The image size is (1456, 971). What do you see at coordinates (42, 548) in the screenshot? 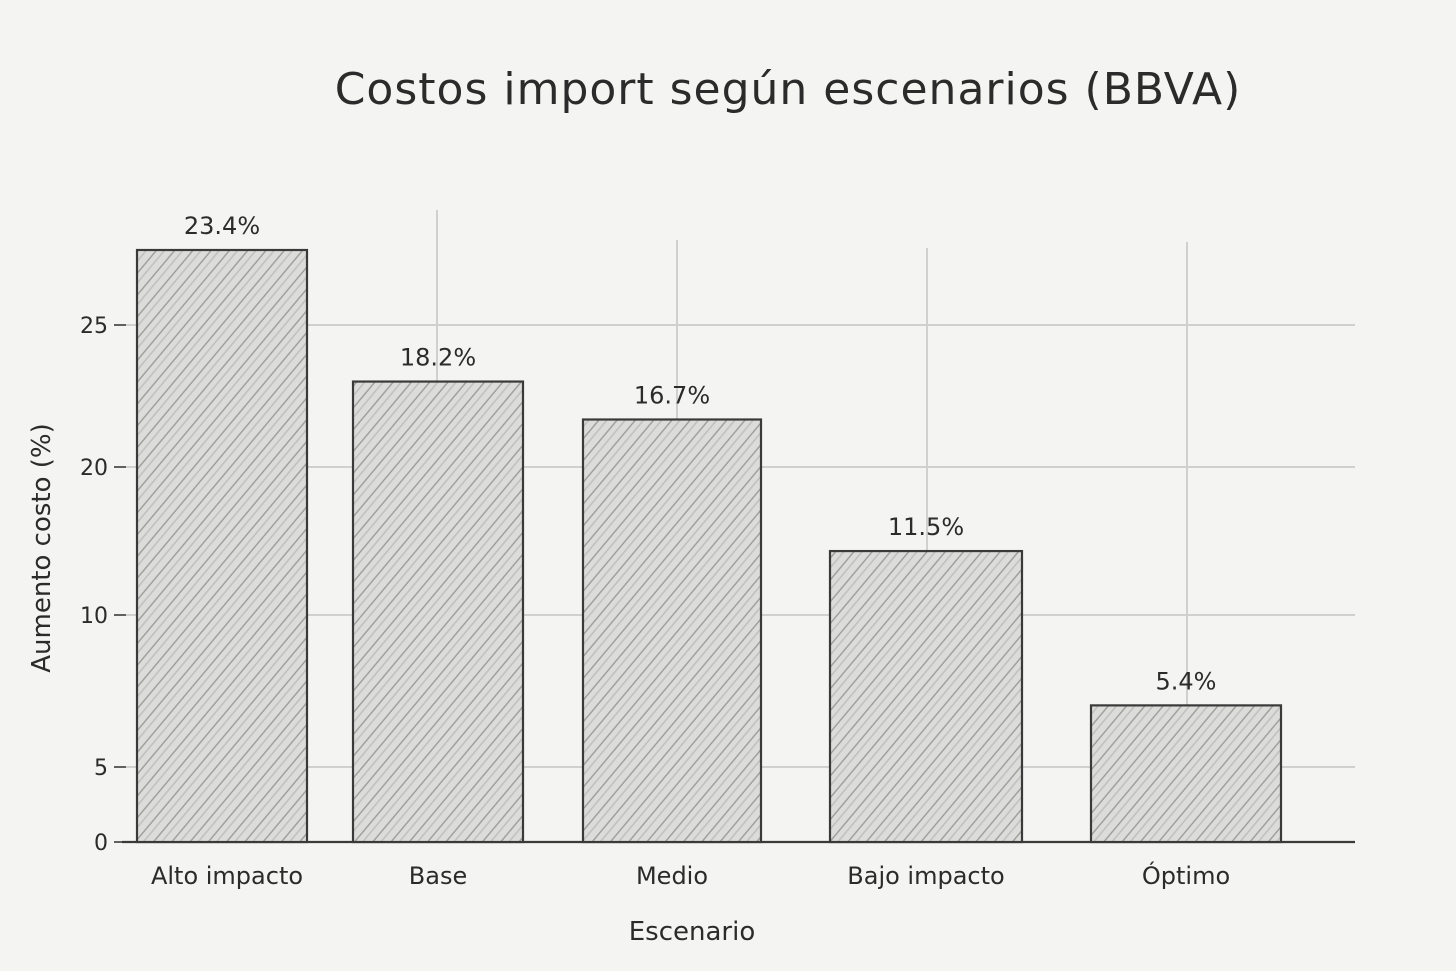
I see `y-axis-title: Aumento costo (%)` at bounding box center [42, 548].